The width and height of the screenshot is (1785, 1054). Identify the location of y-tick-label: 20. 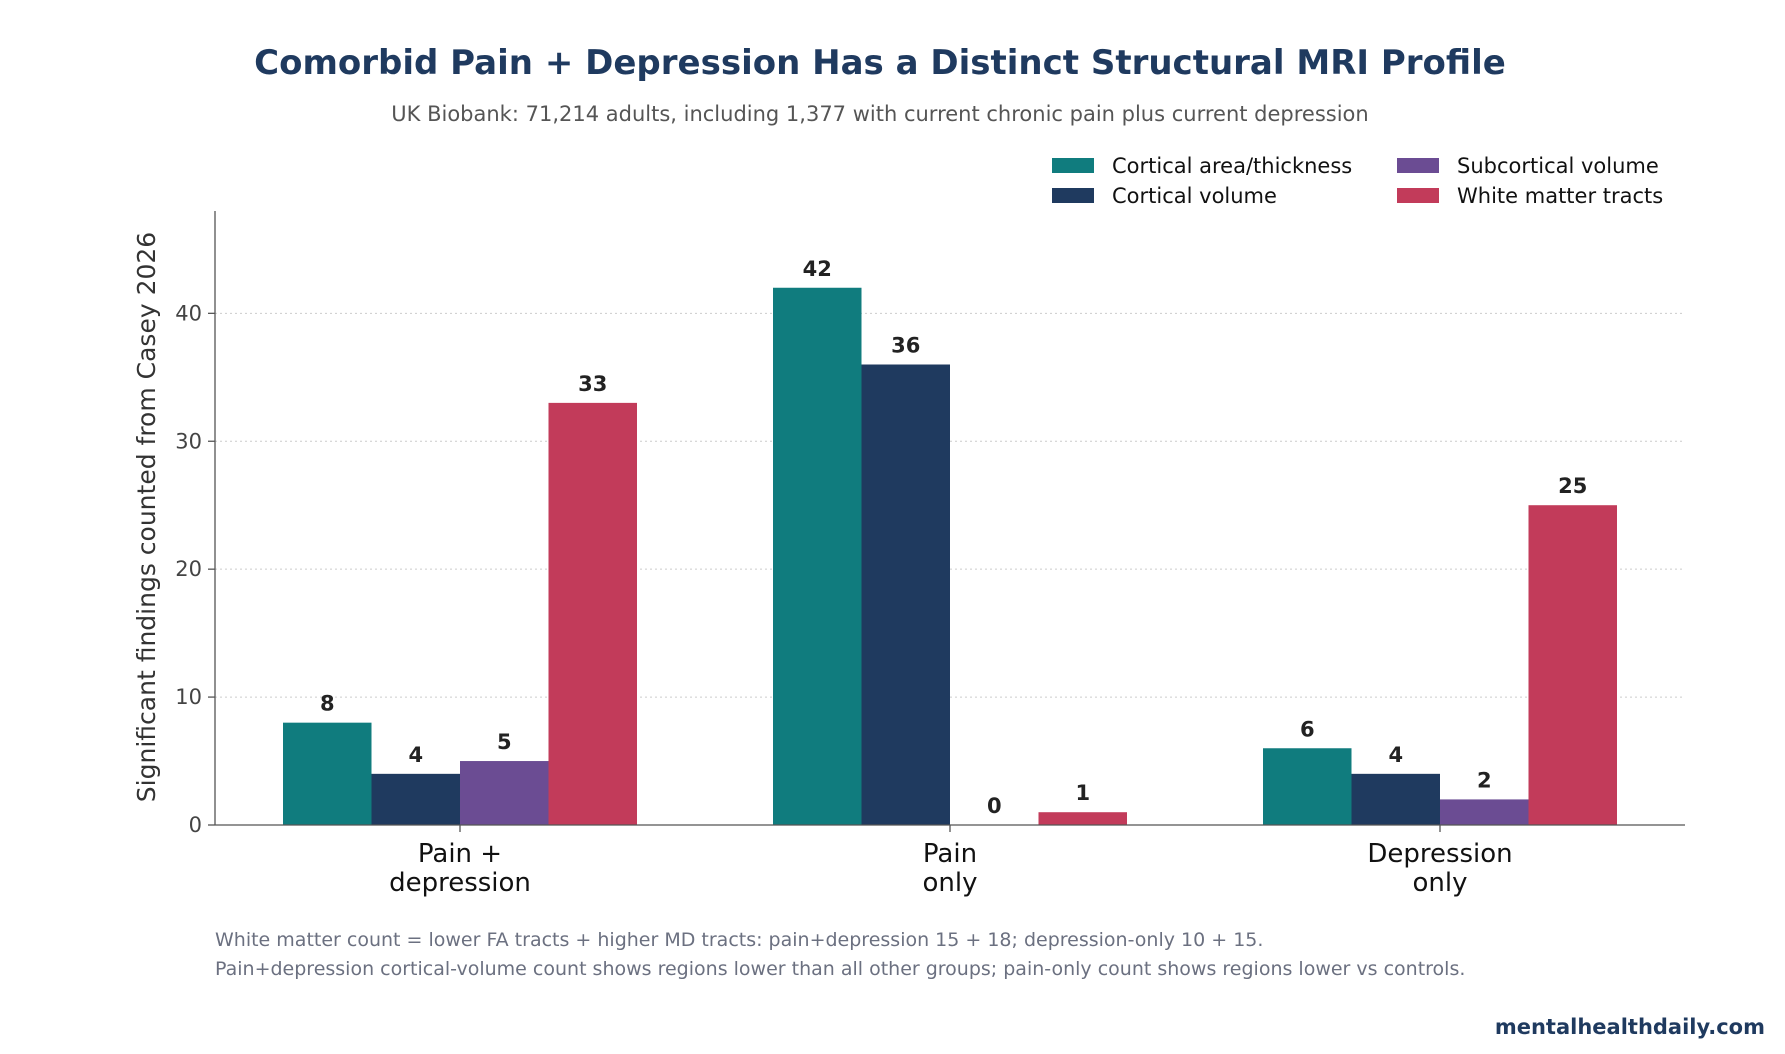
(188, 569).